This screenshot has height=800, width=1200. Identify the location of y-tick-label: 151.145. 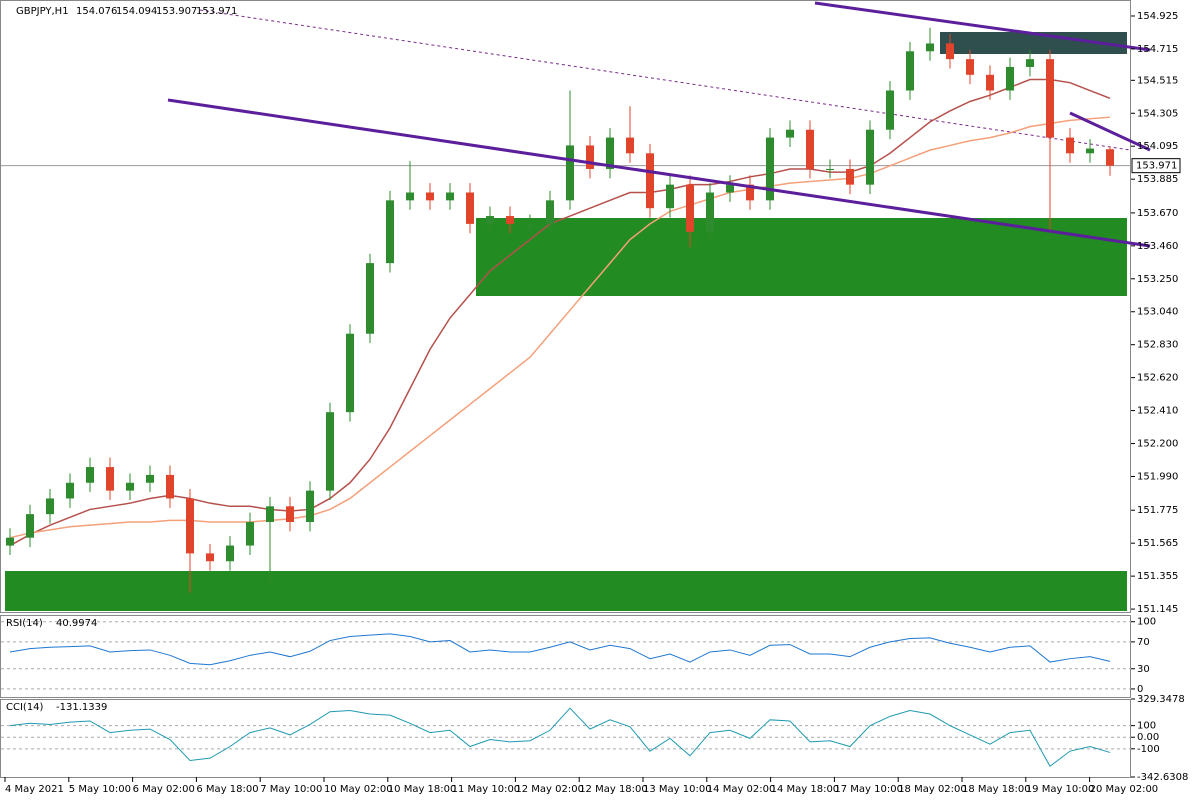
(1157, 609).